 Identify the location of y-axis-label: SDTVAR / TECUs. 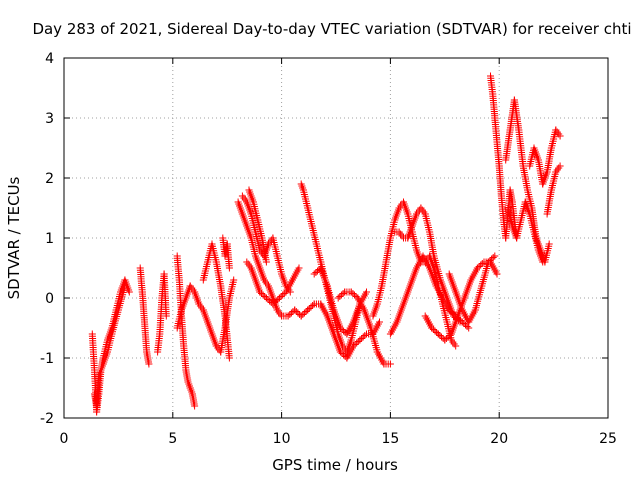
(14, 237).